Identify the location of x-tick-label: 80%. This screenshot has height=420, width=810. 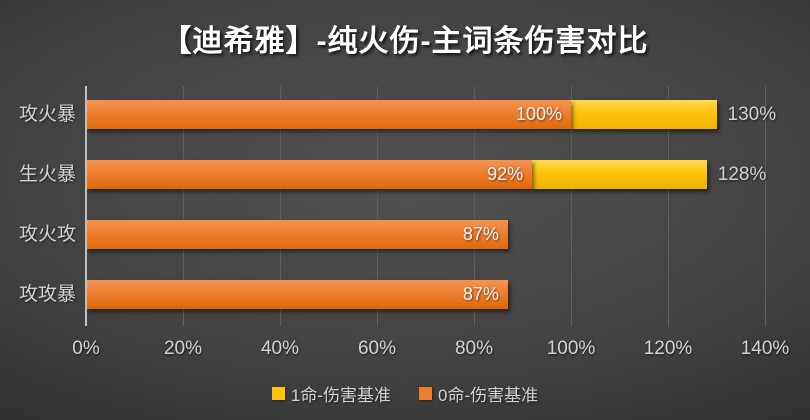
(474, 348).